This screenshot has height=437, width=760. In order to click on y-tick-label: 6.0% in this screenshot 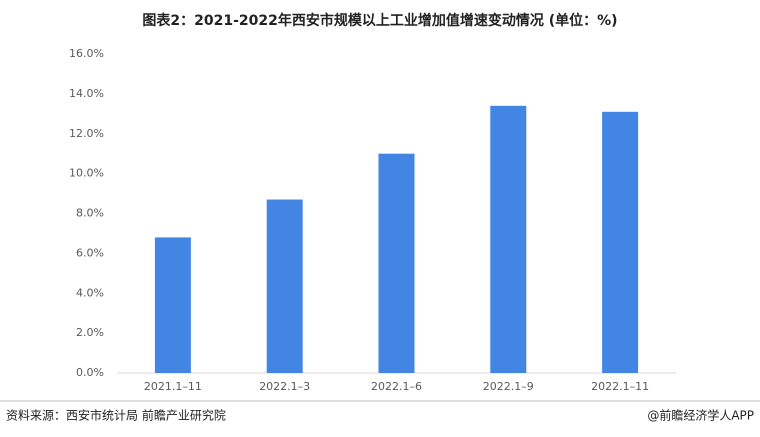, I will do `click(90, 252)`.